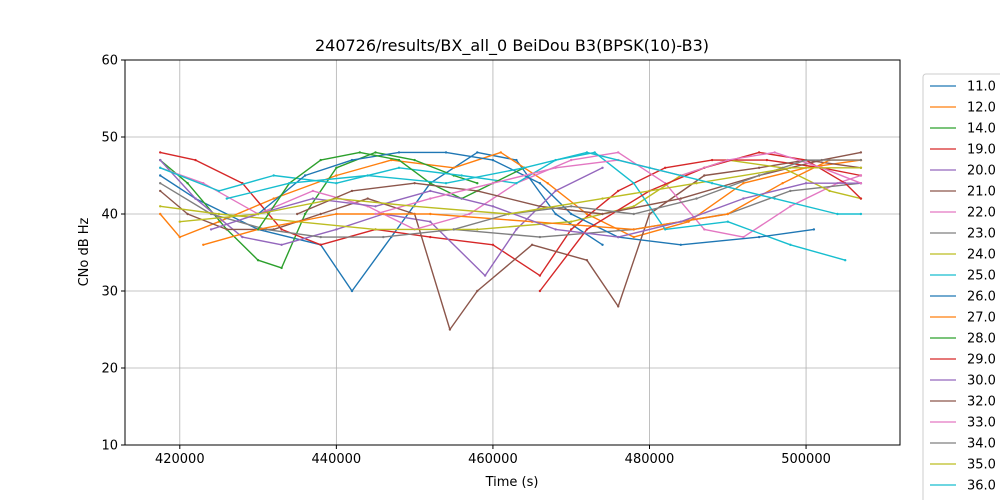  Describe the element at coordinates (981, 339) in the screenshot. I see `legend-label: 28.0` at that location.